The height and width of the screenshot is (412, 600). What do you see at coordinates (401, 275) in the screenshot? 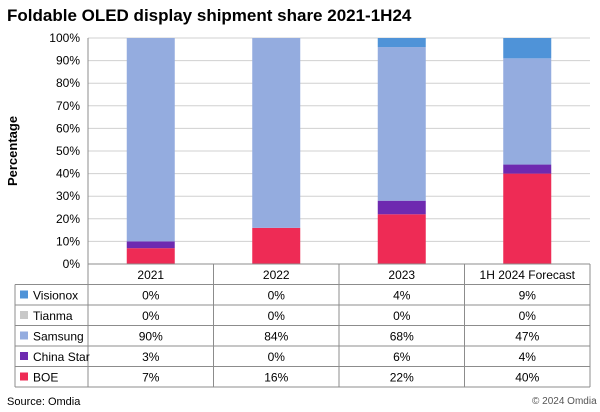
I see `x-tick-label: 2023` at bounding box center [401, 275].